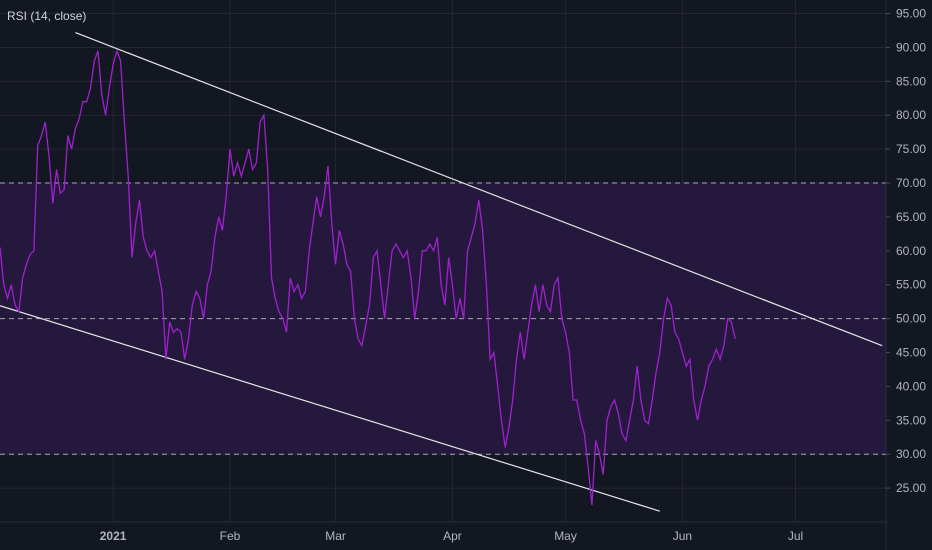 The width and height of the screenshot is (932, 550). I want to click on y-tick-label: 55.00, so click(911, 285).